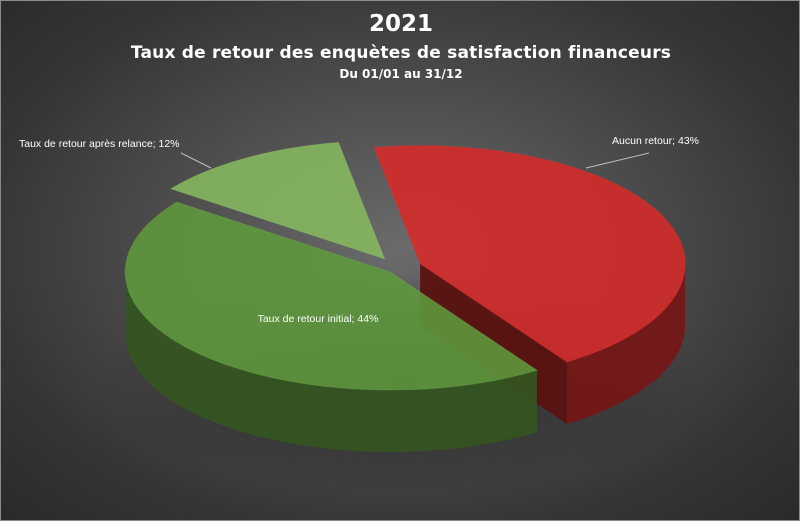 The height and width of the screenshot is (522, 800). Describe the element at coordinates (655, 141) in the screenshot. I see `data-label-1: Aucun retour; 43%` at that location.